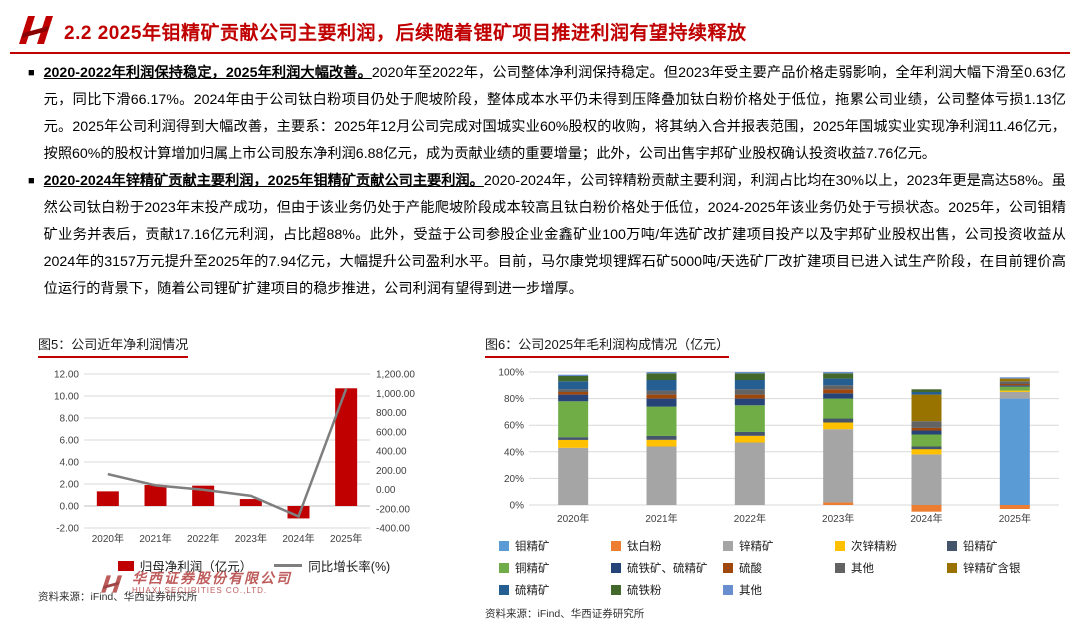 The image size is (1080, 621). What do you see at coordinates (532, 547) in the screenshot?
I see `legend-label: 钼精矿` at bounding box center [532, 547].